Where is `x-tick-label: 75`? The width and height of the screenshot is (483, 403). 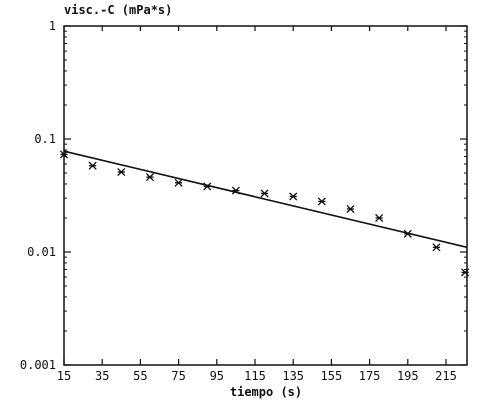
x-tick-label: 75 is located at coordinates (178, 376).